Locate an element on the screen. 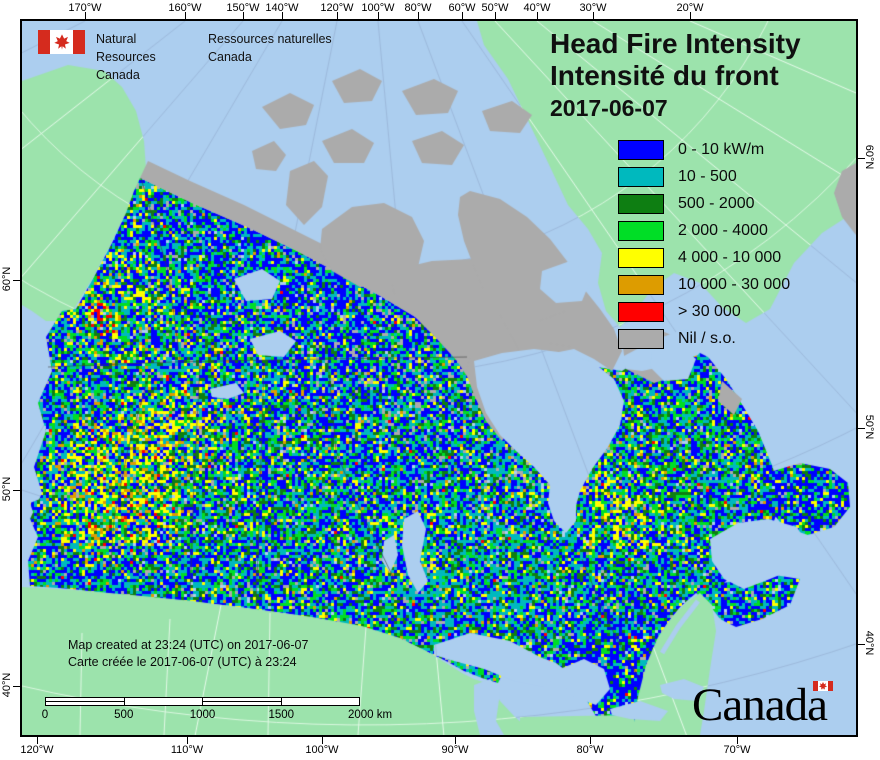  scalebar-tick-label: 0 is located at coordinates (45, 715).